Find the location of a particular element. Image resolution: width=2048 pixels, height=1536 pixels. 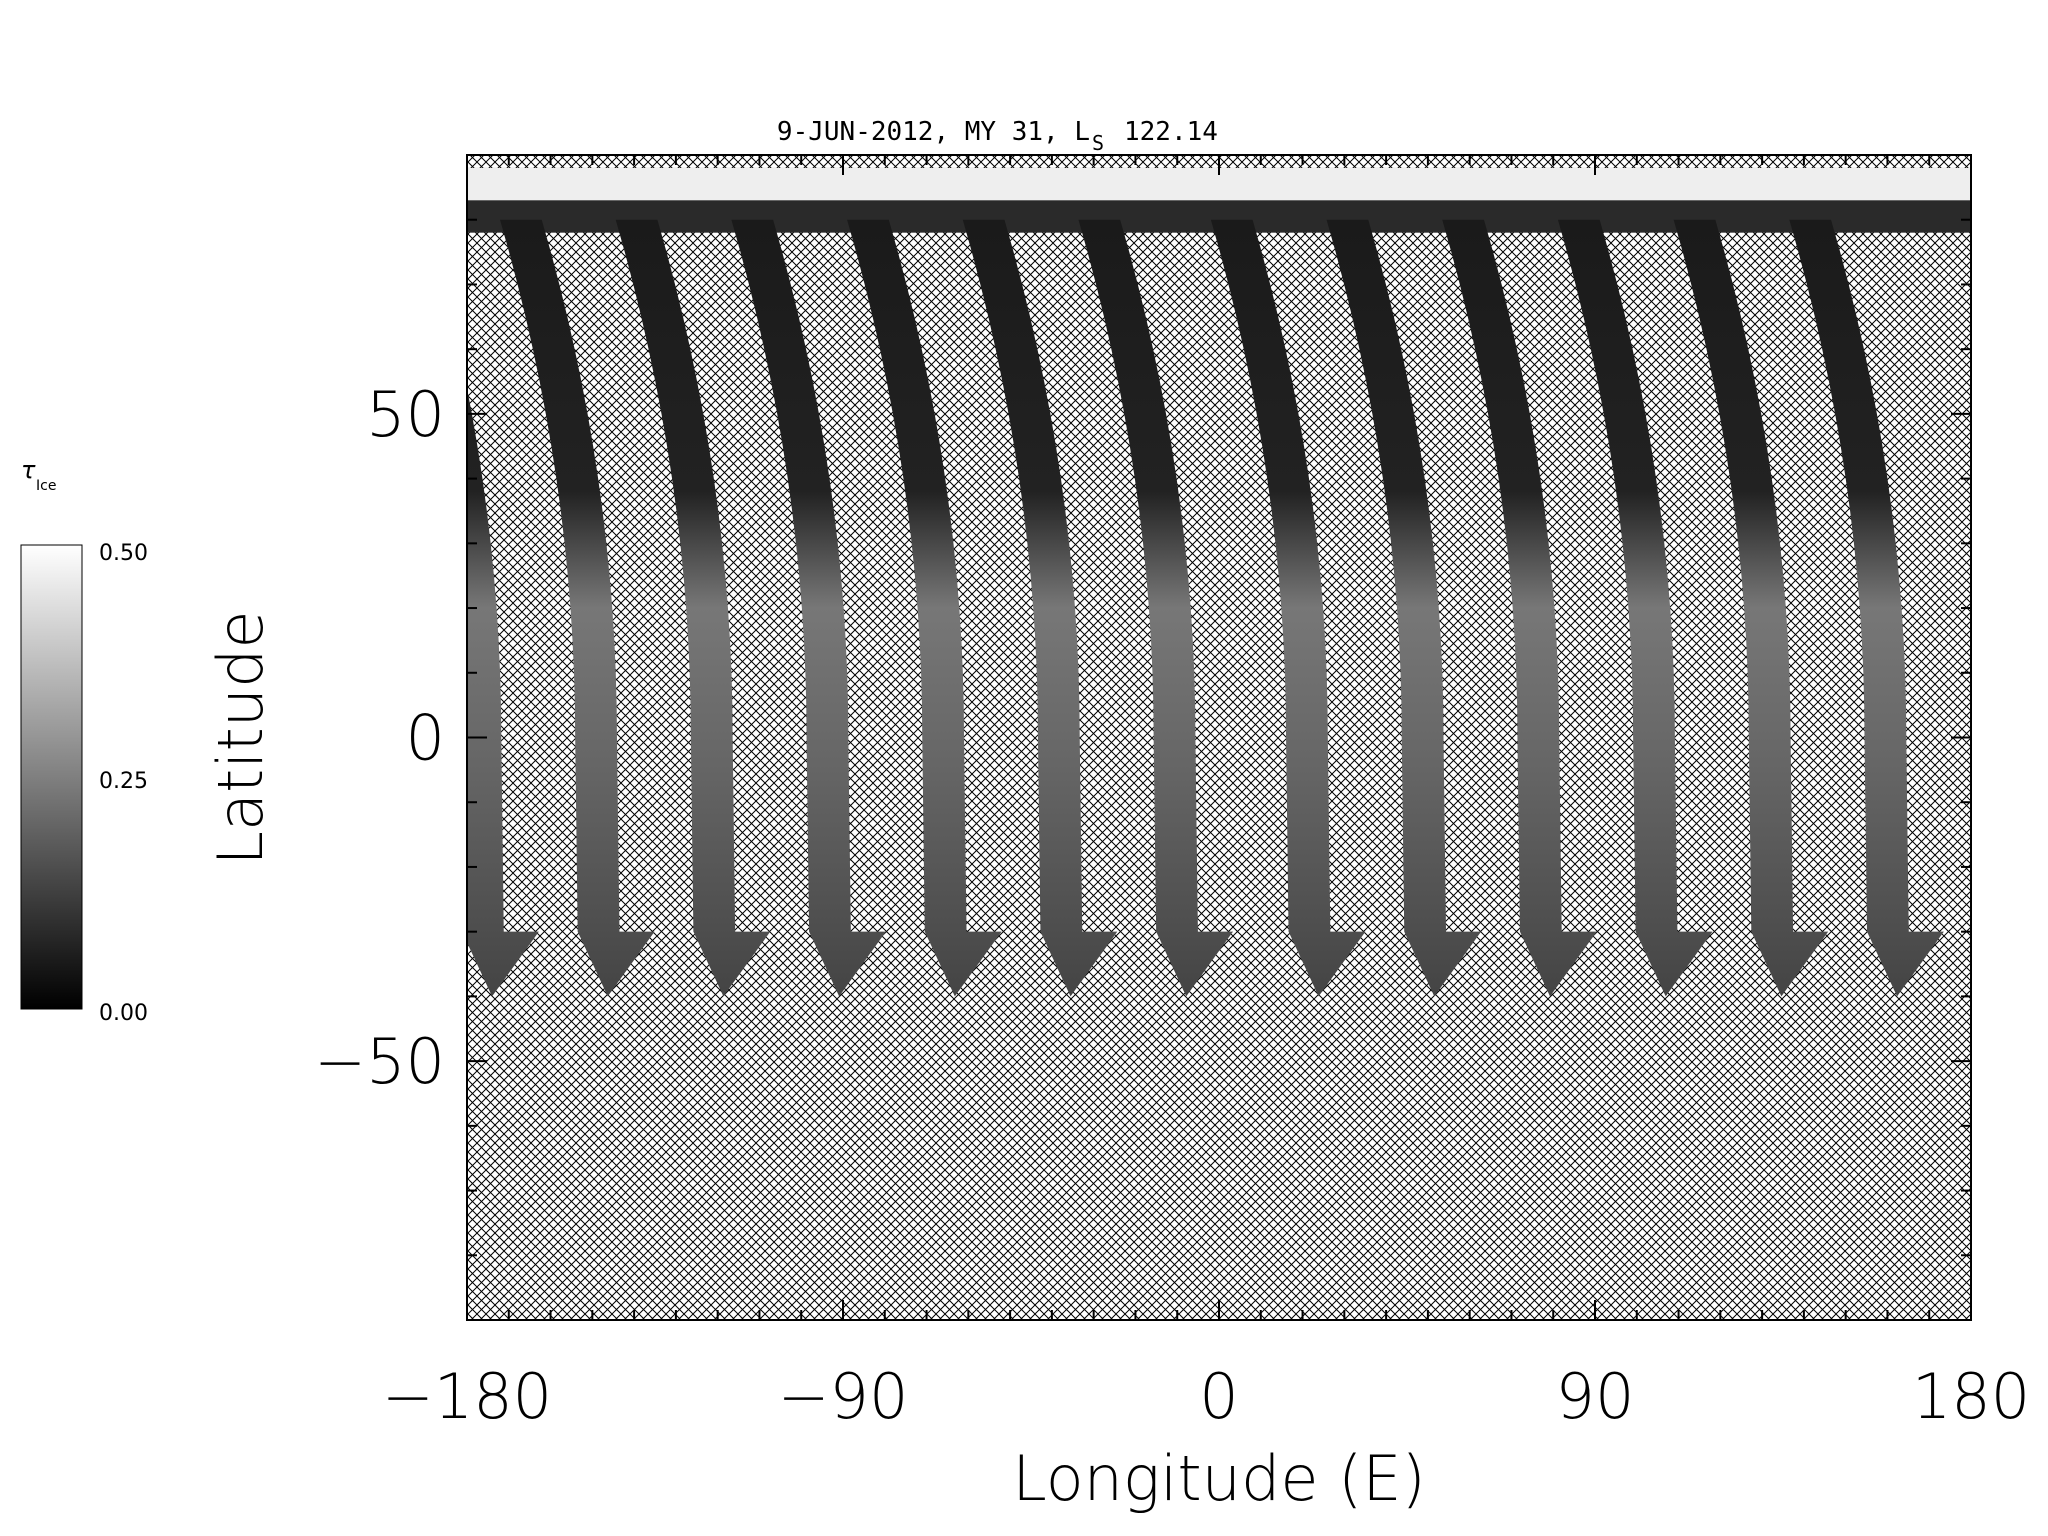

x-tick-label: 0 is located at coordinates (1218, 1396).